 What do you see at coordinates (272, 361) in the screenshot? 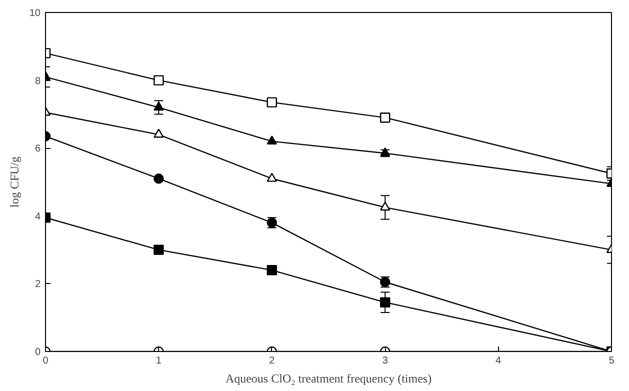
I see `x-tick-label: 2` at bounding box center [272, 361].